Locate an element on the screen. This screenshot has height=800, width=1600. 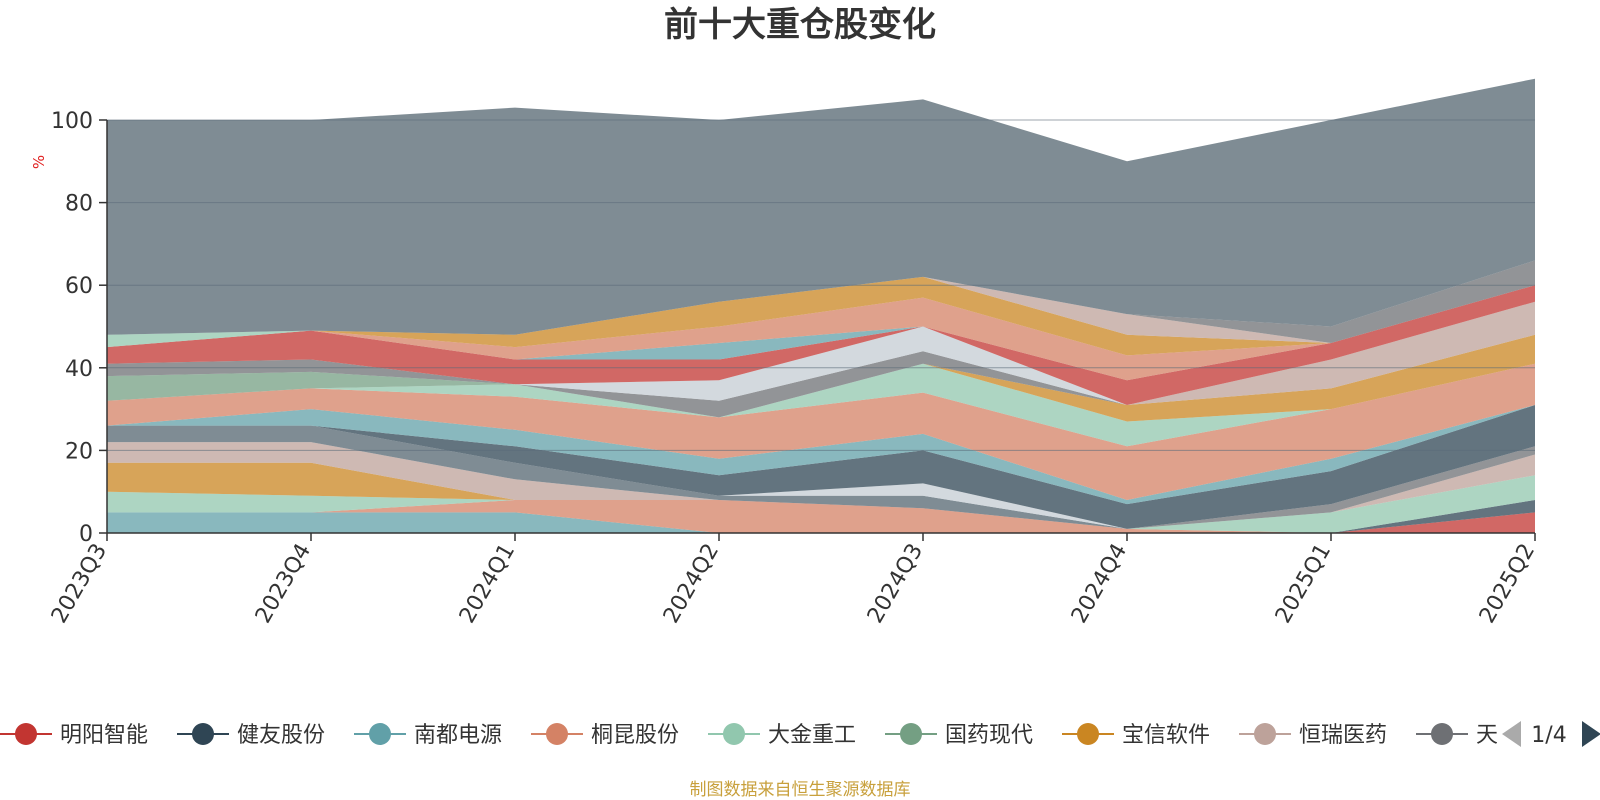
legend-page-indicator: 1/4 is located at coordinates (1548, 735).